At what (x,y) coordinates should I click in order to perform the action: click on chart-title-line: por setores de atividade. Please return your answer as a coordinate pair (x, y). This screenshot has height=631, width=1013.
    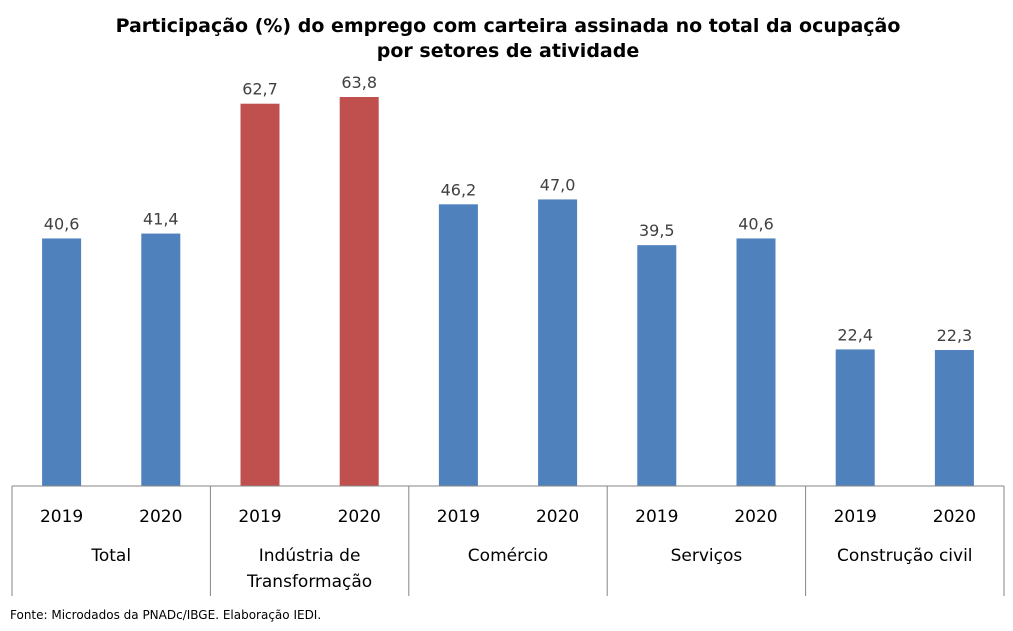
    Looking at the image, I should click on (508, 51).